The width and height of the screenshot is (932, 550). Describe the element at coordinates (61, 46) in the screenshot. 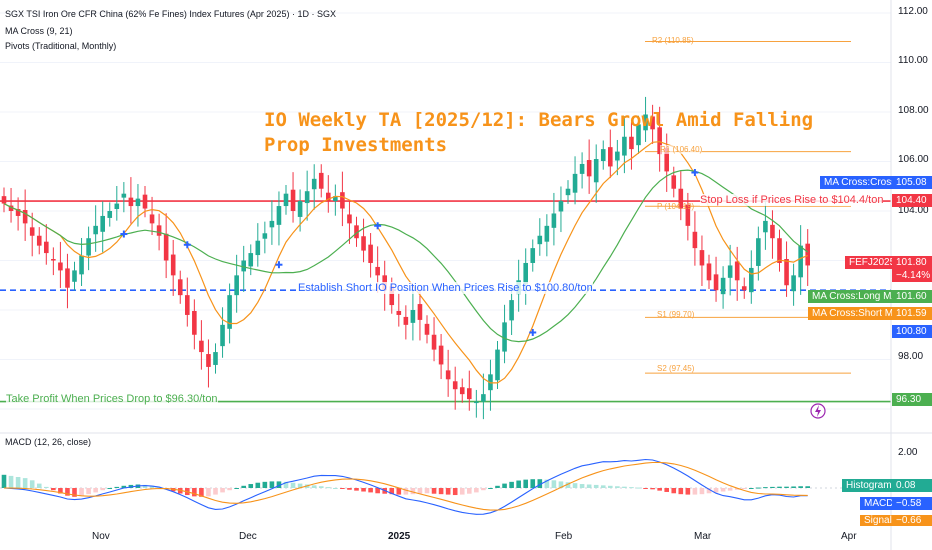

I see `pivots-legend: Pivots (Traditional, Monthly)` at that location.